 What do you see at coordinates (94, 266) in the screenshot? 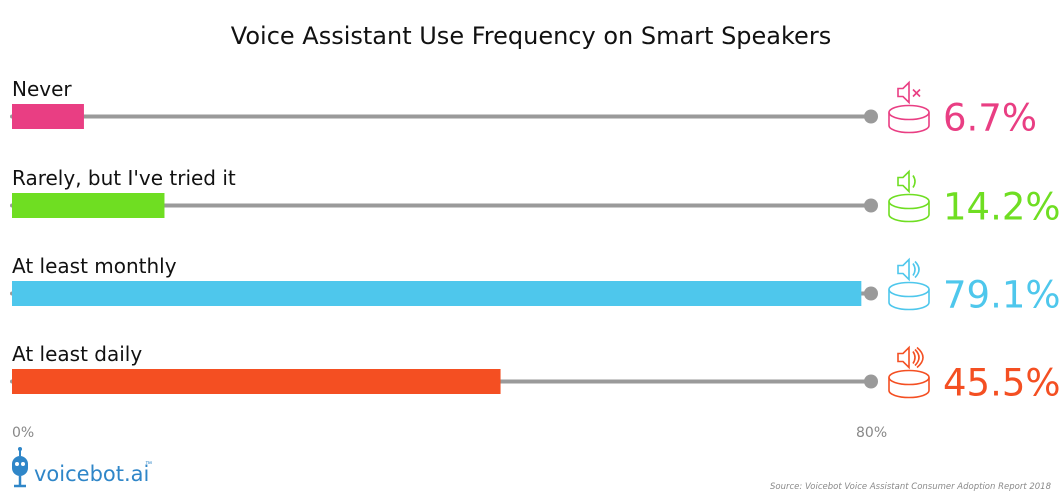
I see `category-label: At least monthly` at bounding box center [94, 266].